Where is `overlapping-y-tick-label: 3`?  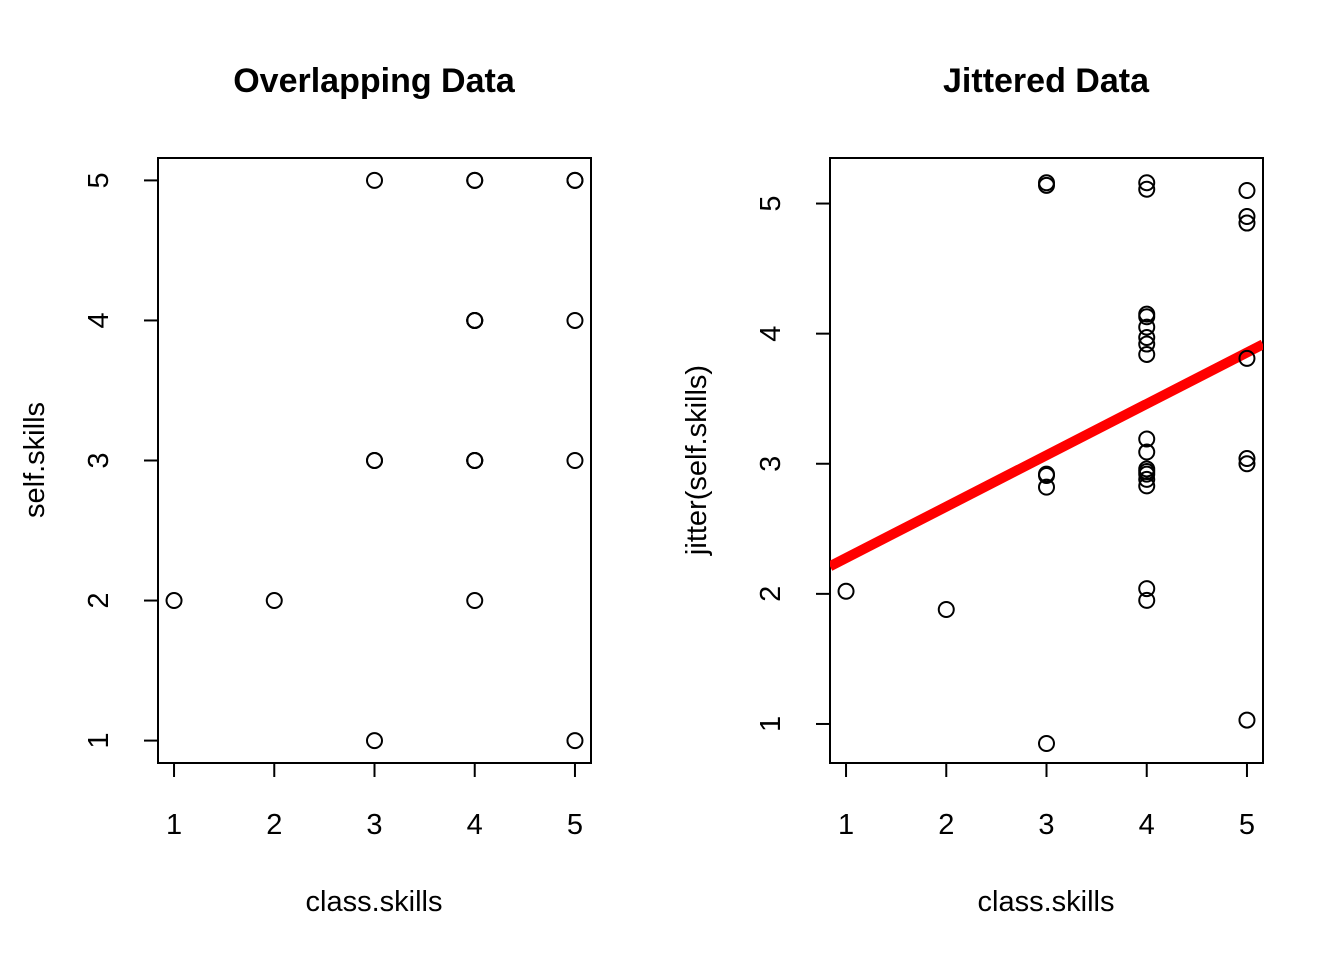
overlapping-y-tick-label: 3 is located at coordinates (99, 460).